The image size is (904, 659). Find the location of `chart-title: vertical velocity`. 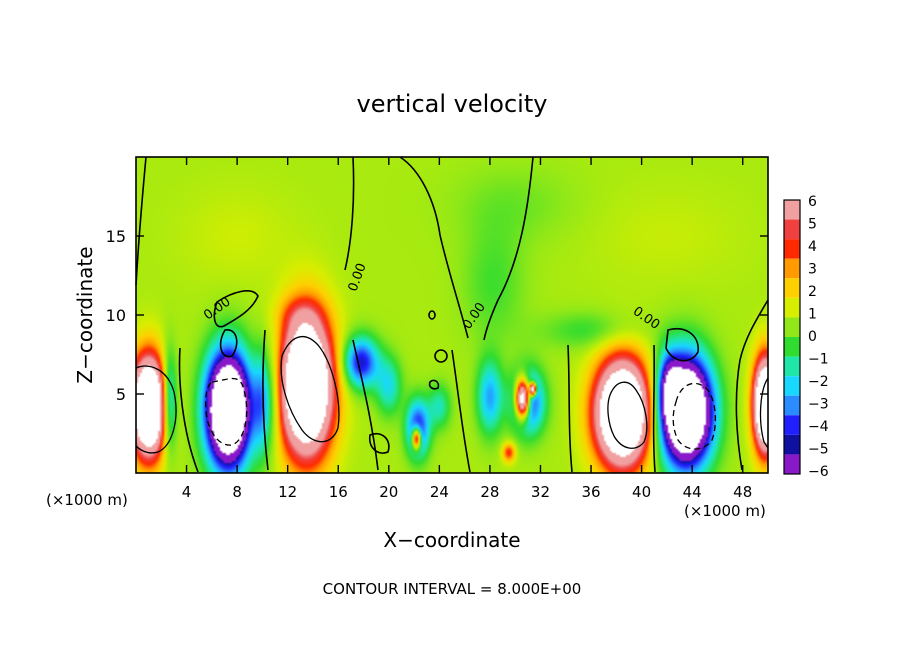

chart-title: vertical velocity is located at coordinates (452, 104).